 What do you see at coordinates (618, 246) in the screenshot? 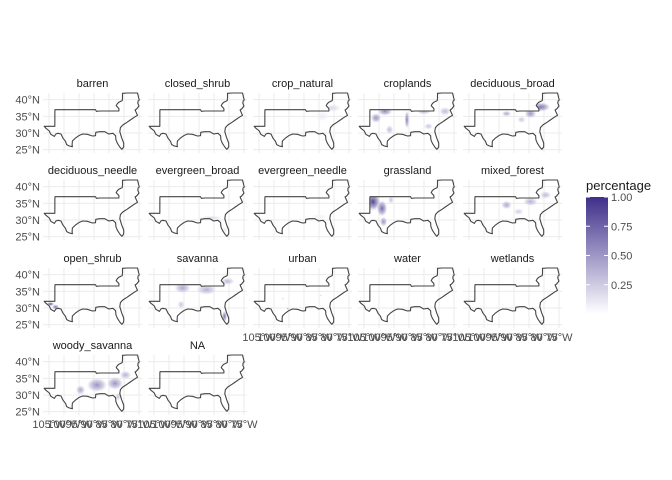
I see `legend: percentage 1.00 0.75 0.50 0.25` at bounding box center [618, 246].